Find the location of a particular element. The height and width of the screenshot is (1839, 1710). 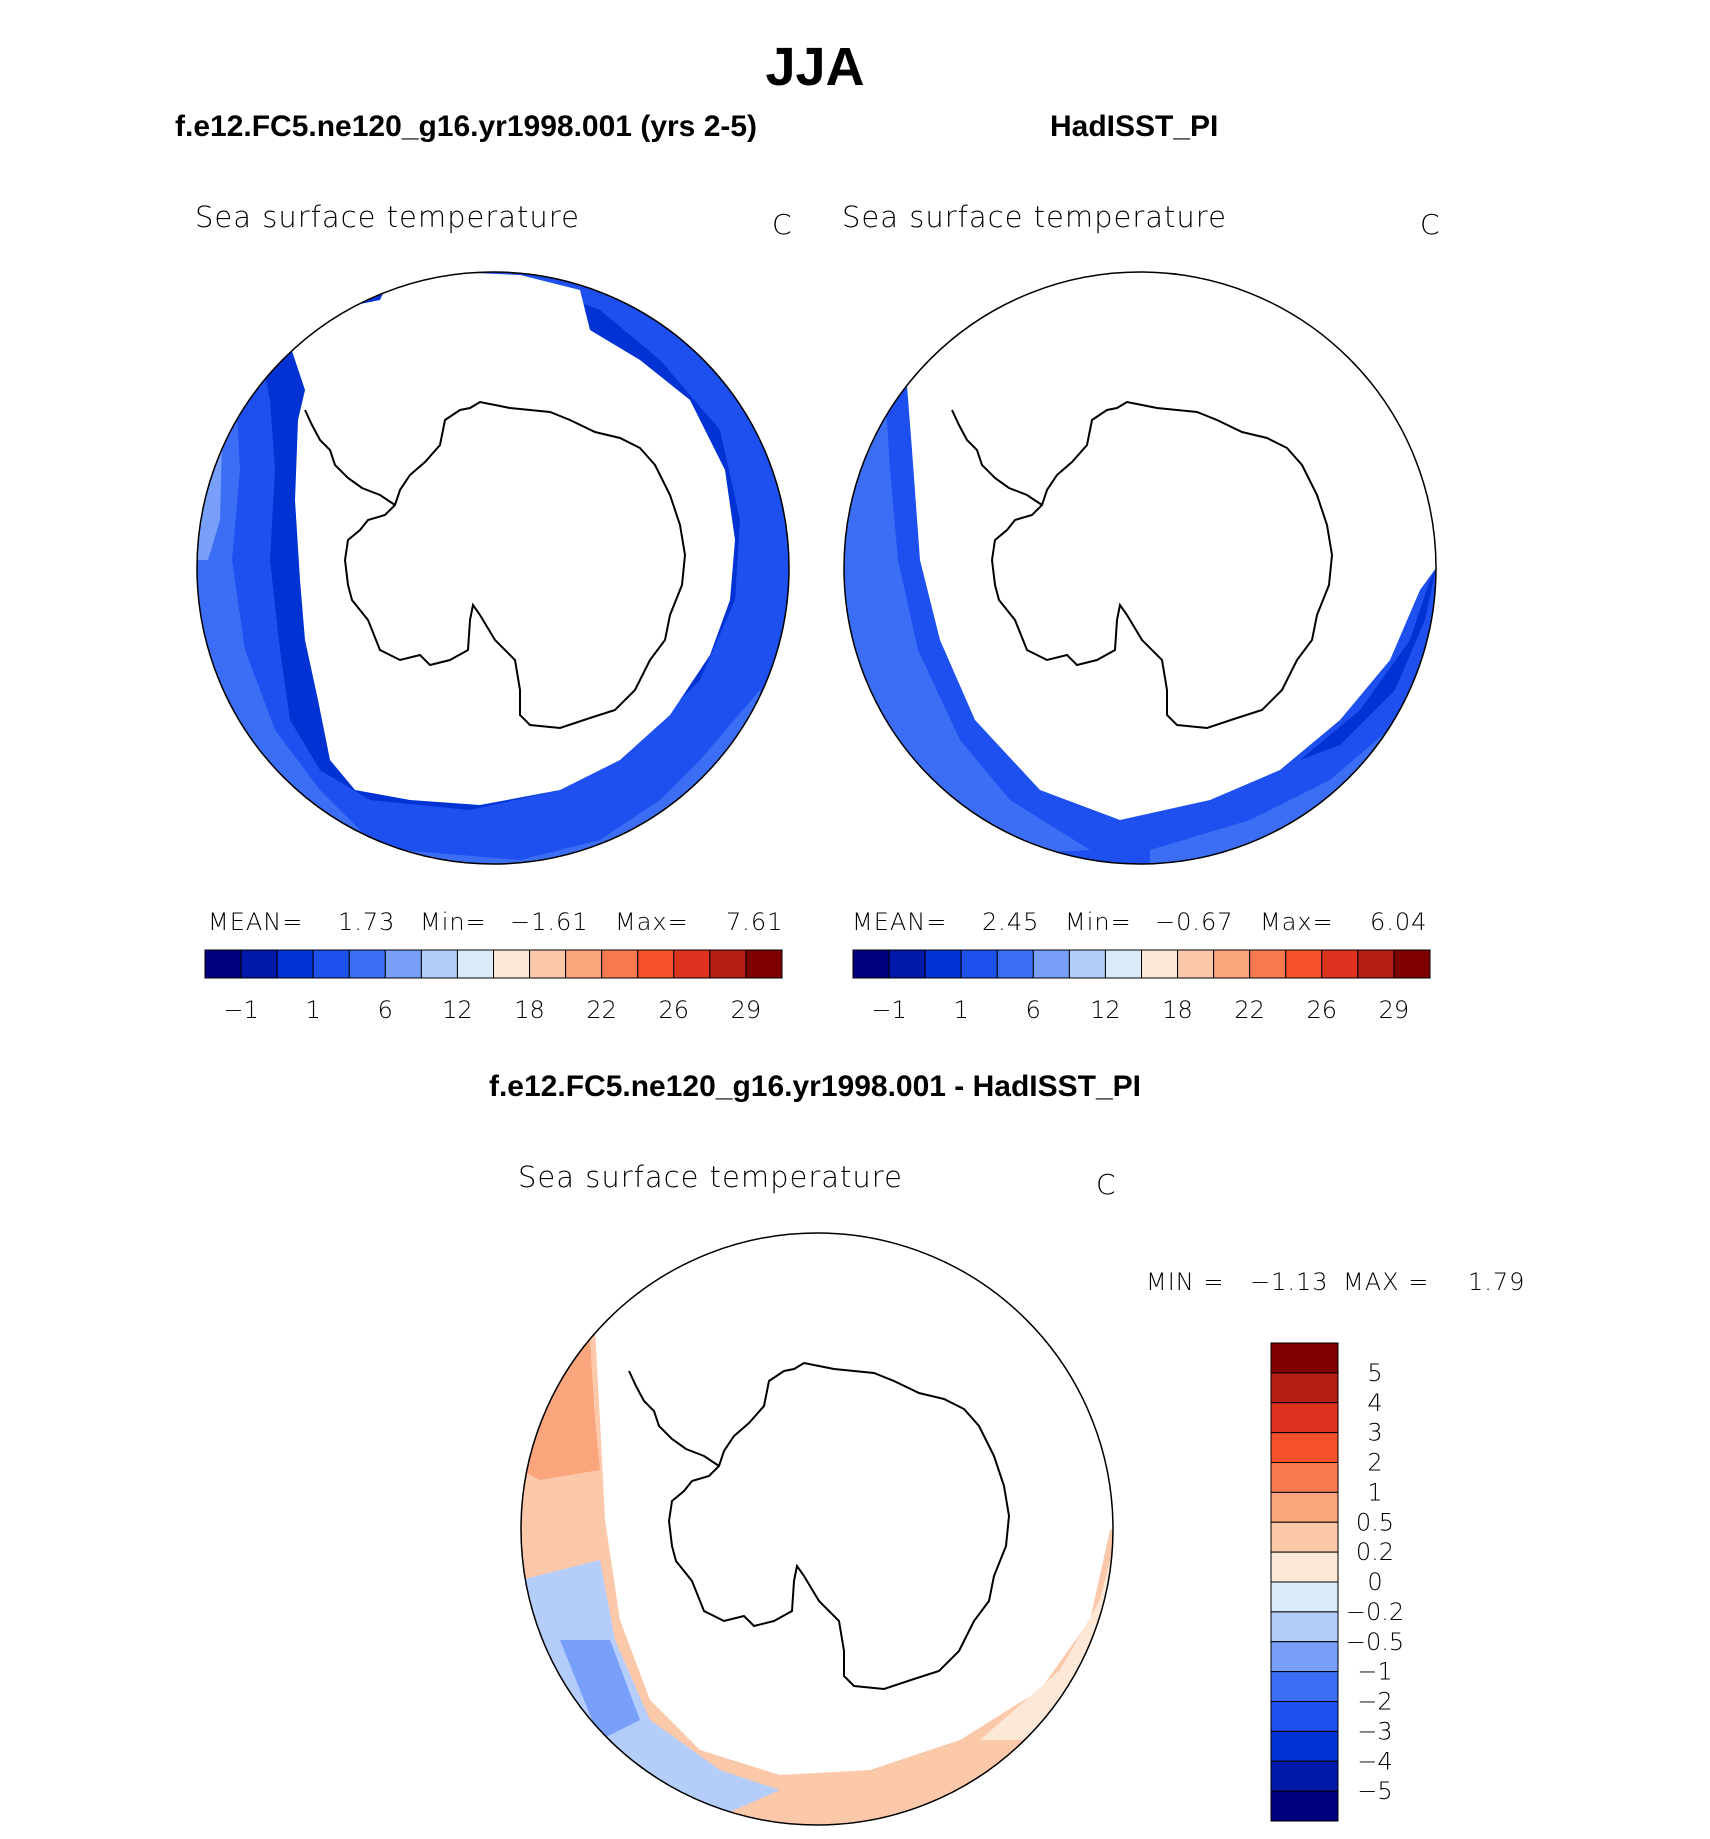

panel2-map-border is located at coordinates (1140, 568).